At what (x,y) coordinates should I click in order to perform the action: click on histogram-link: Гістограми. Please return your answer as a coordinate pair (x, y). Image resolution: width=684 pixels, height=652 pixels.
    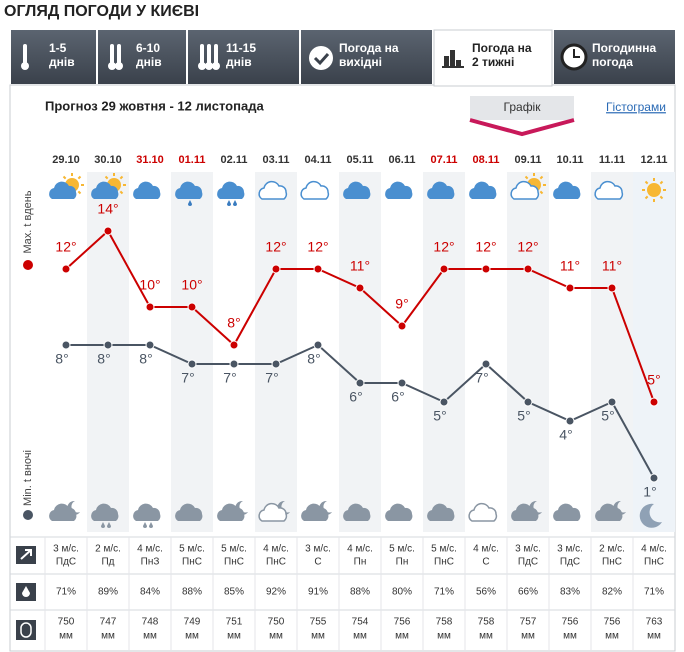
    Looking at the image, I should click on (636, 107).